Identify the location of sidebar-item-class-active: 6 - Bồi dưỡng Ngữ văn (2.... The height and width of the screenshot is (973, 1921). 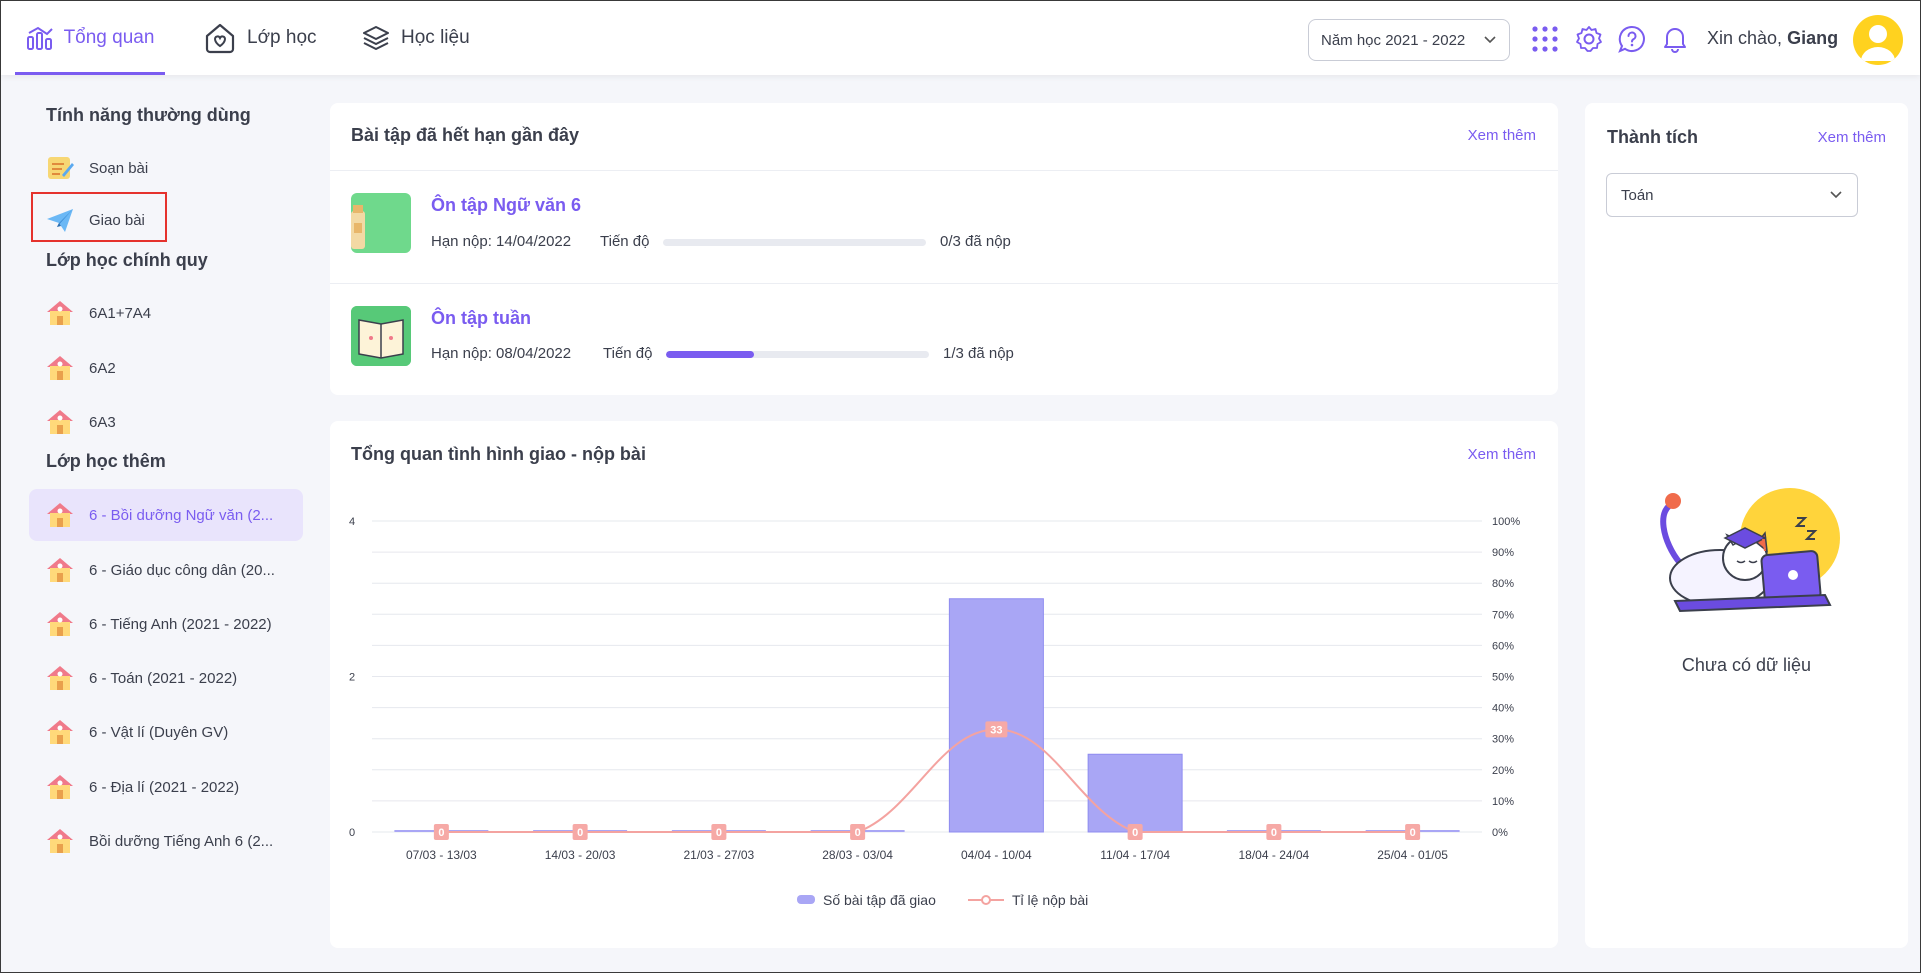
(166, 515).